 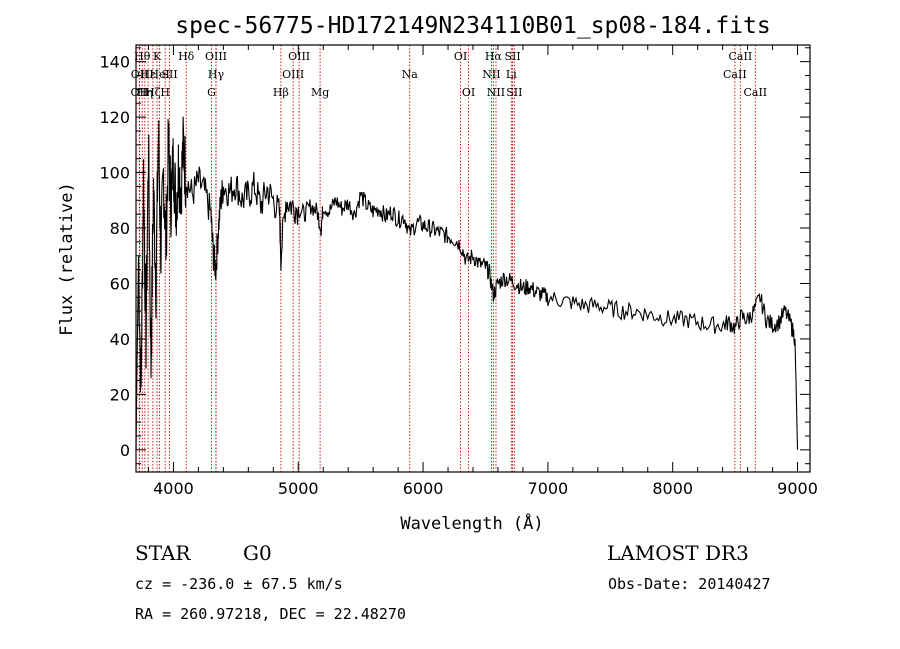 What do you see at coordinates (173, 488) in the screenshot?
I see `x-tick-label: 4000` at bounding box center [173, 488].